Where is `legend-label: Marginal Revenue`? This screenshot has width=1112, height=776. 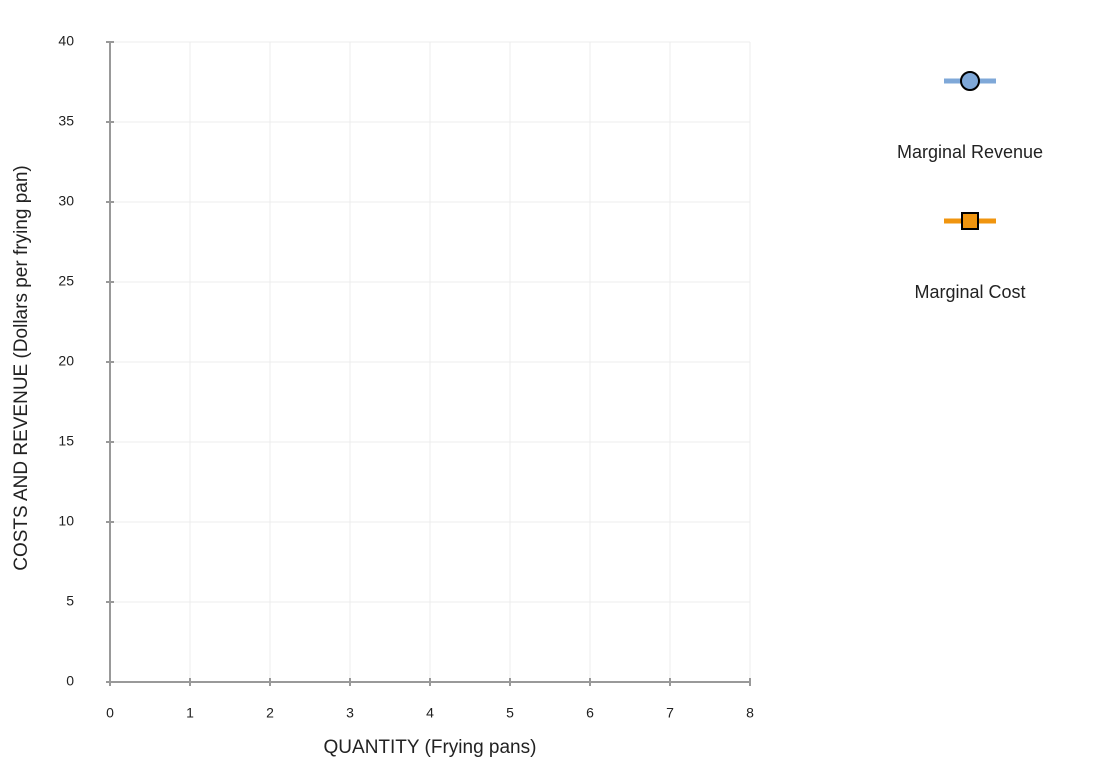 legend-label: Marginal Revenue is located at coordinates (970, 152).